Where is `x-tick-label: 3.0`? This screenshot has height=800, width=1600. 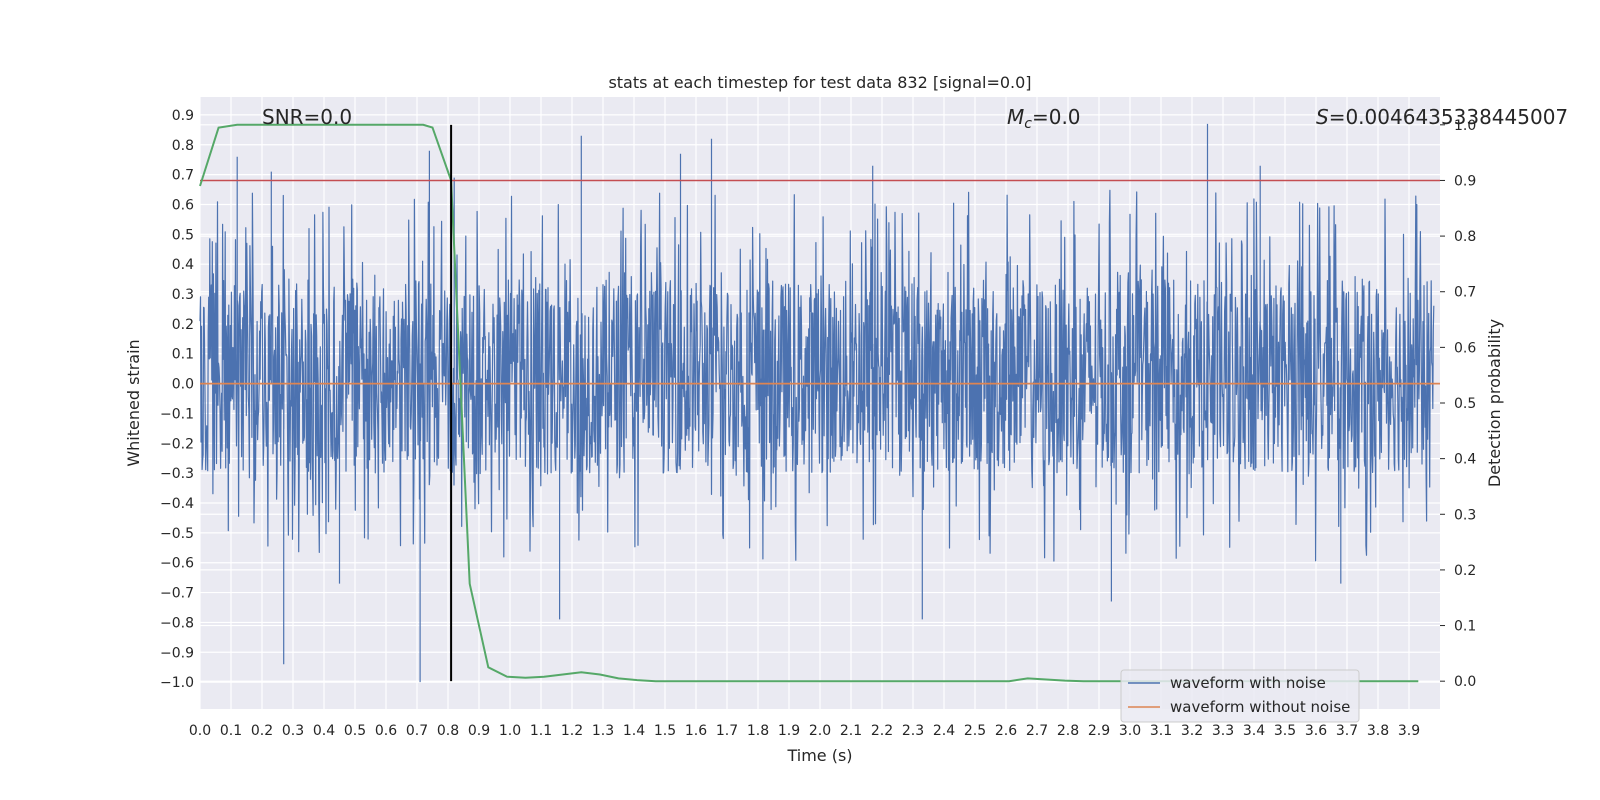
x-tick-label: 3.0 is located at coordinates (1130, 731).